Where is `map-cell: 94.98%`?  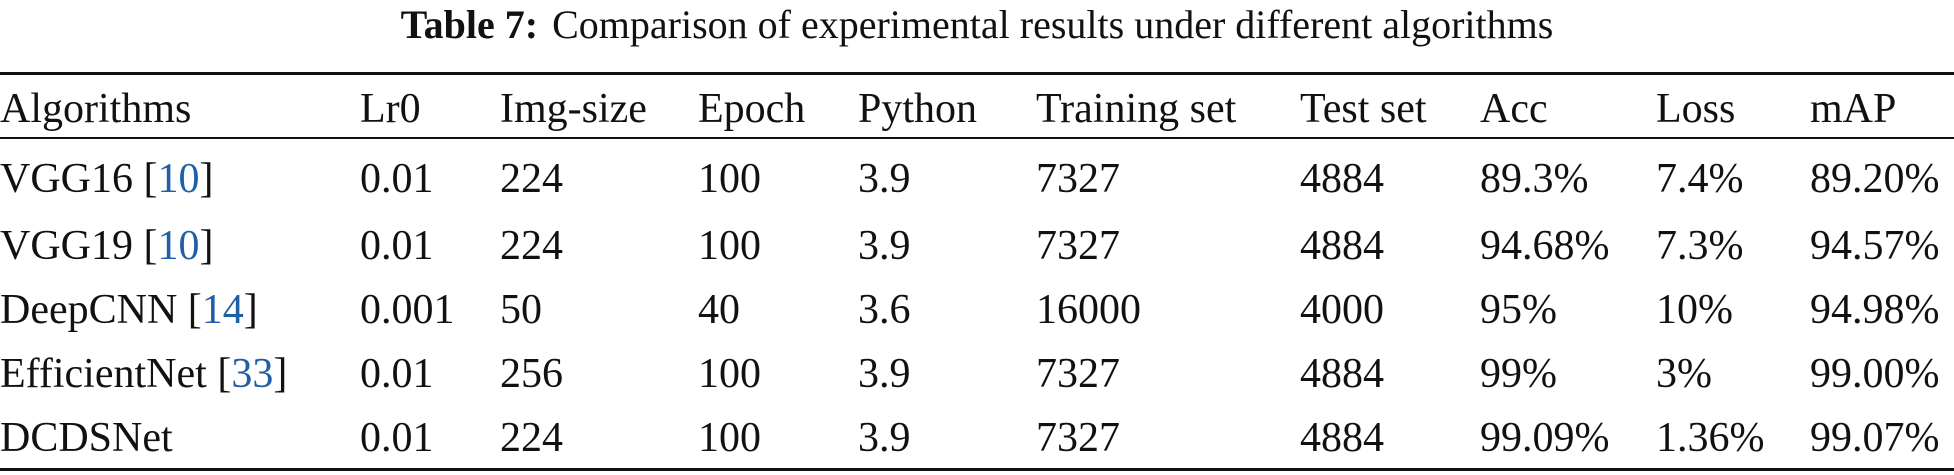
map-cell: 94.98% is located at coordinates (1875, 310).